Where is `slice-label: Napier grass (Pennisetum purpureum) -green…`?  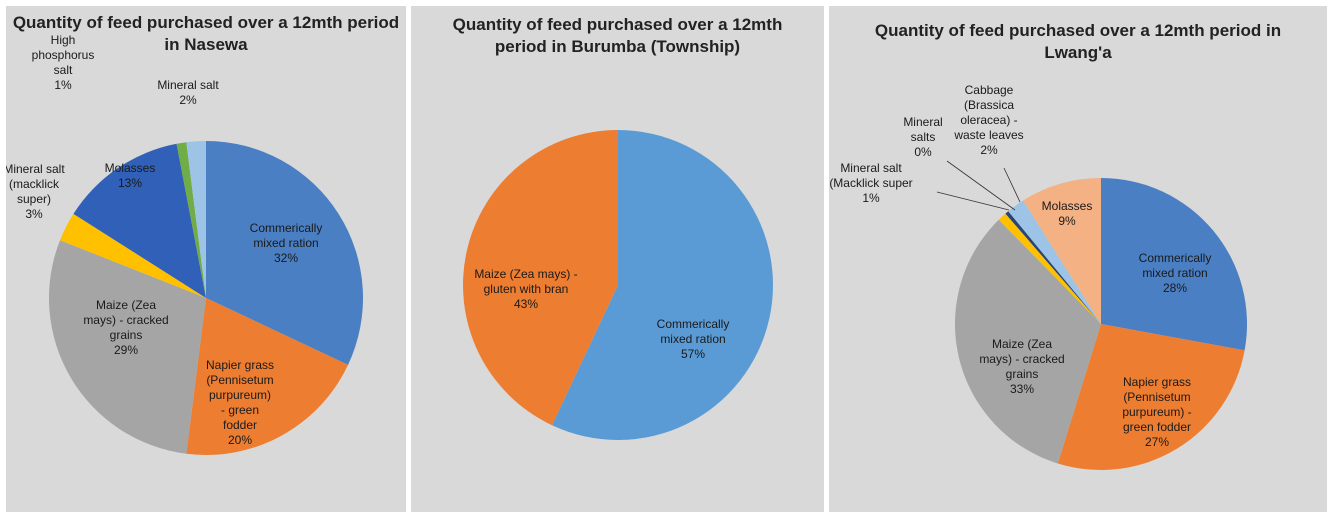 slice-label: Napier grass (Pennisetum purpureum) -green… is located at coordinates (1156, 412).